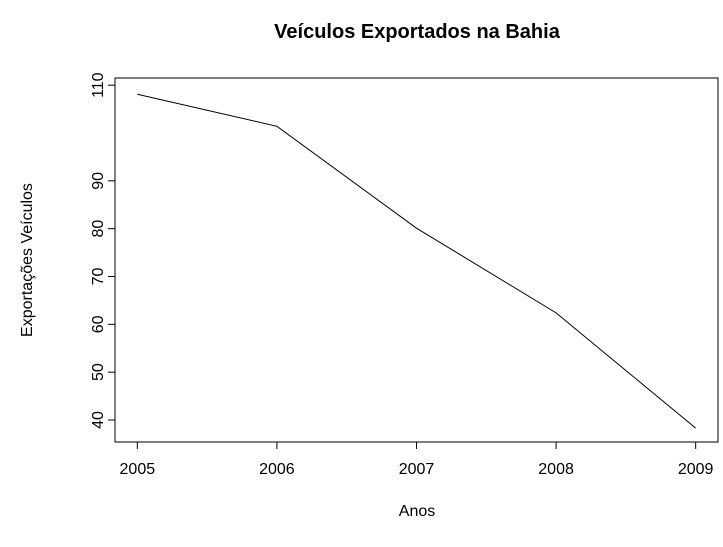 This screenshot has height=547, width=723. What do you see at coordinates (556, 469) in the screenshot?
I see `x-tick-label: 2008` at bounding box center [556, 469].